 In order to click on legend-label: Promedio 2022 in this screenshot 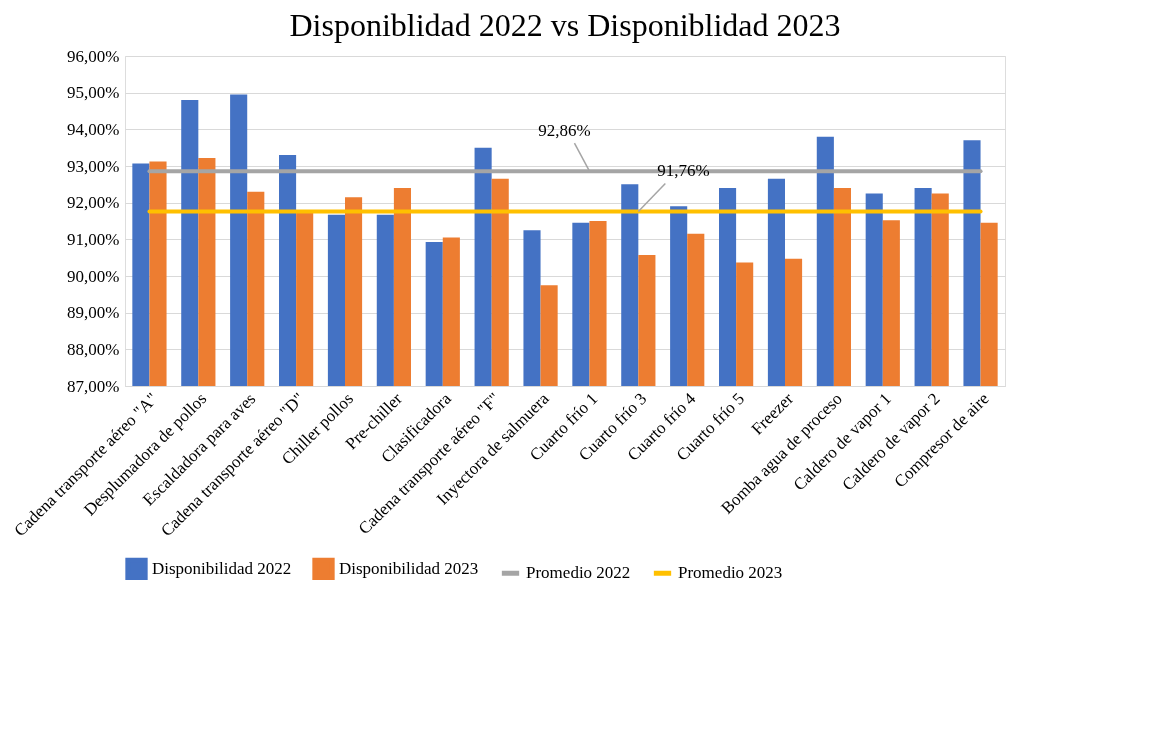, I will do `click(578, 573)`.